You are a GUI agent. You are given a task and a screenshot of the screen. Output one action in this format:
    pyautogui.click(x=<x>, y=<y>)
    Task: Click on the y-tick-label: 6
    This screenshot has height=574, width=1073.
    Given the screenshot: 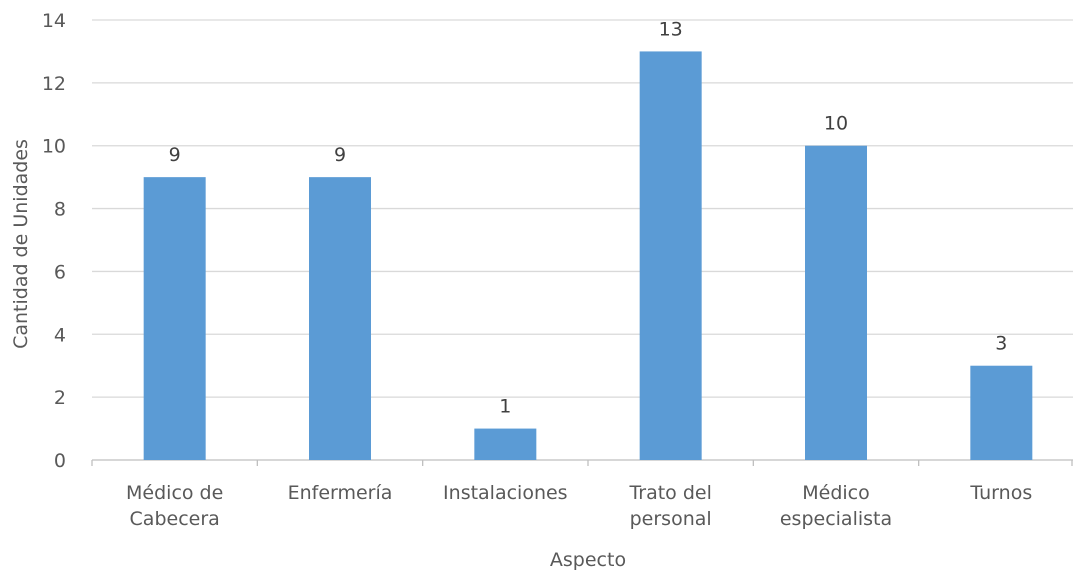 What is the action you would take?
    pyautogui.click(x=60, y=272)
    